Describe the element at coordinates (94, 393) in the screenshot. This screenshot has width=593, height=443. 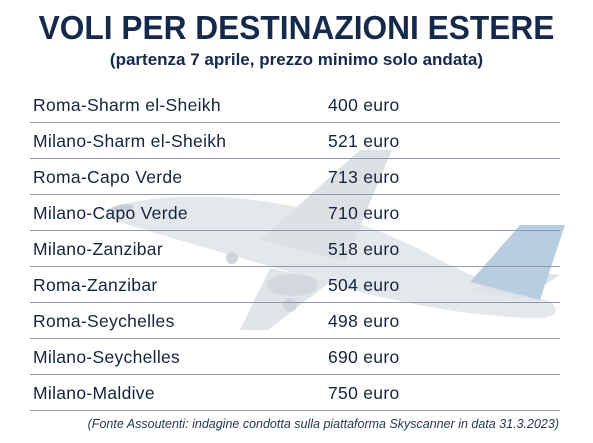
I see `route-label: Milano-Maldive` at that location.